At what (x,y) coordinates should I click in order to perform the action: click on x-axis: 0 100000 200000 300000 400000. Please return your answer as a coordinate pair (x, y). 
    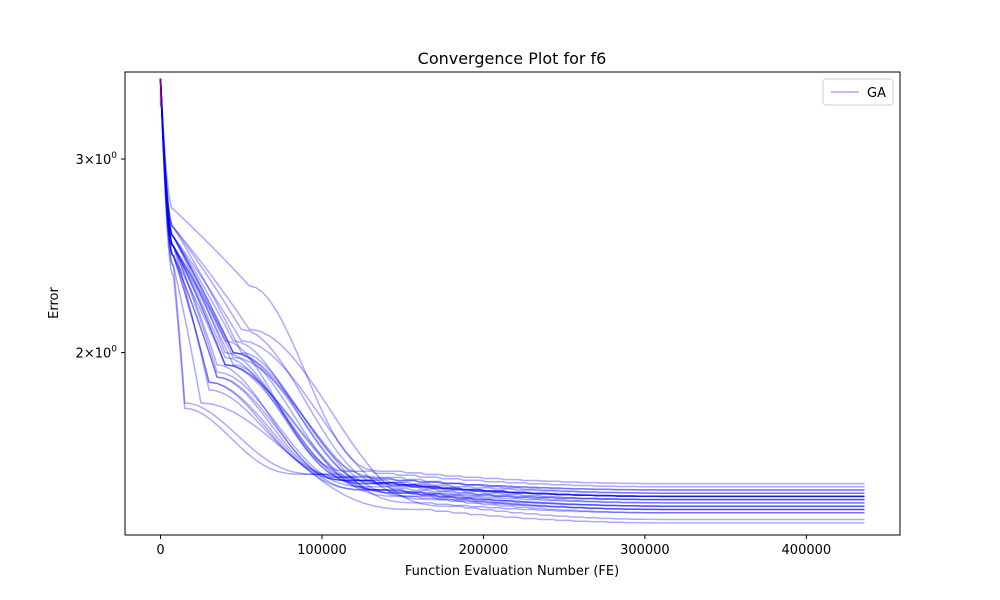
    Looking at the image, I should click on (493, 546).